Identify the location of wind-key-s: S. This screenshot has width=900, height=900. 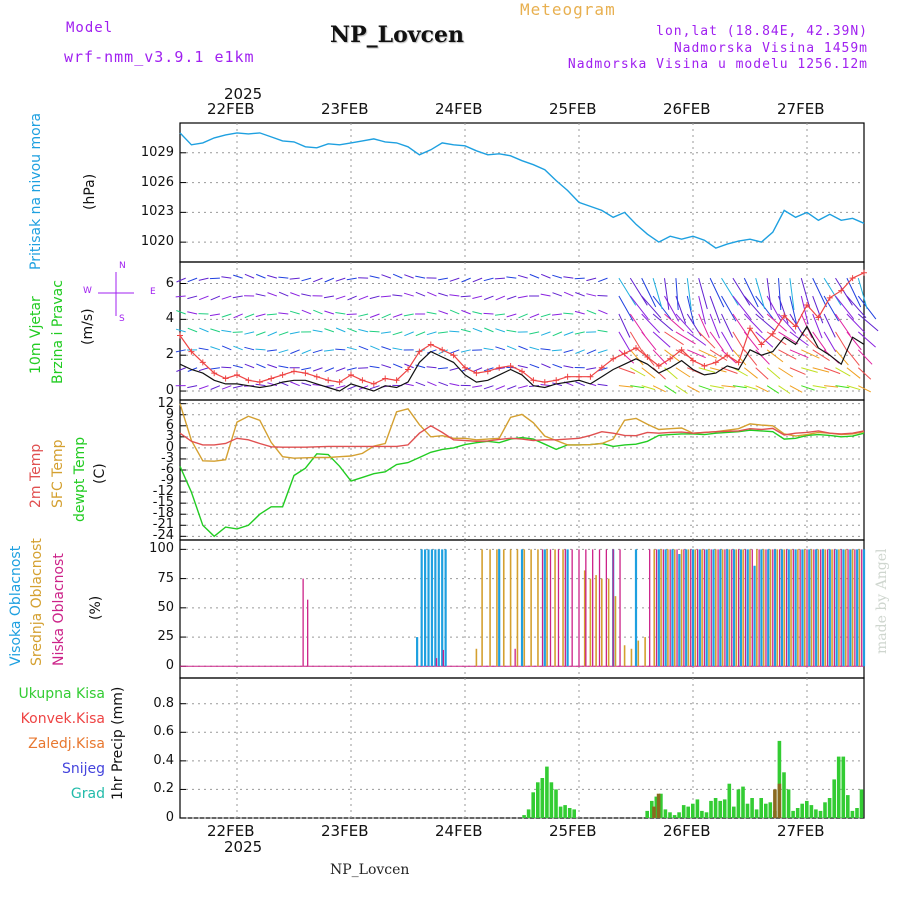
(122, 319).